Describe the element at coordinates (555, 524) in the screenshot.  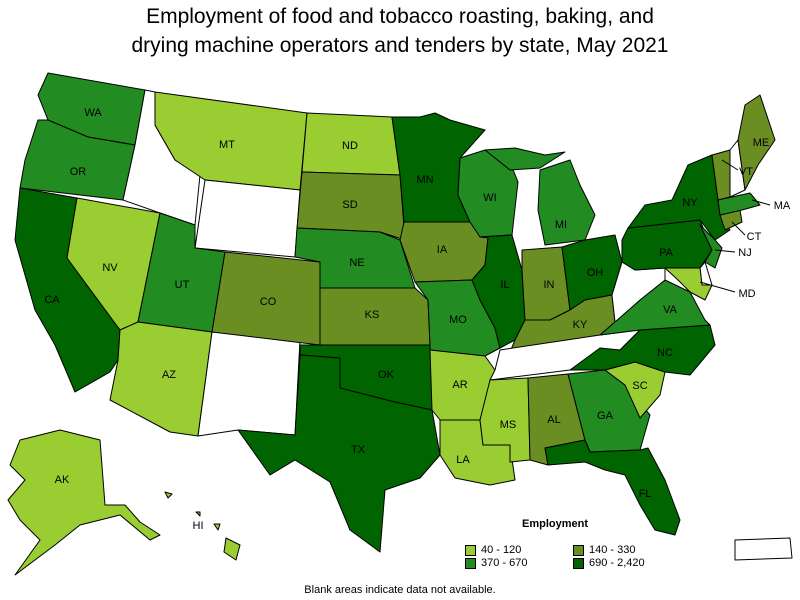
I see `legend-title: Employment` at that location.